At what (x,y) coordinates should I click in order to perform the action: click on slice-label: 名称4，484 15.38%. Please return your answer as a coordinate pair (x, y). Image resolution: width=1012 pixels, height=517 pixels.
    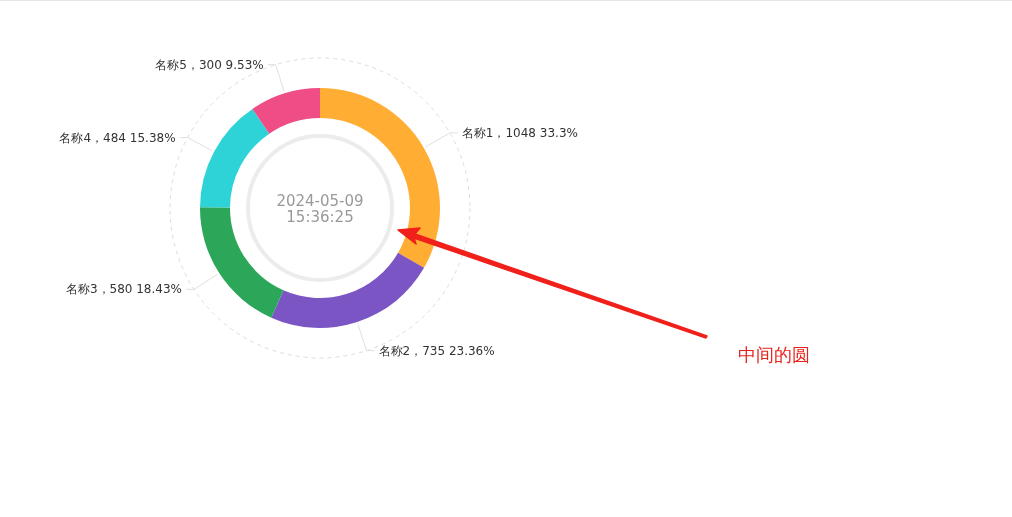
    Looking at the image, I should click on (117, 137).